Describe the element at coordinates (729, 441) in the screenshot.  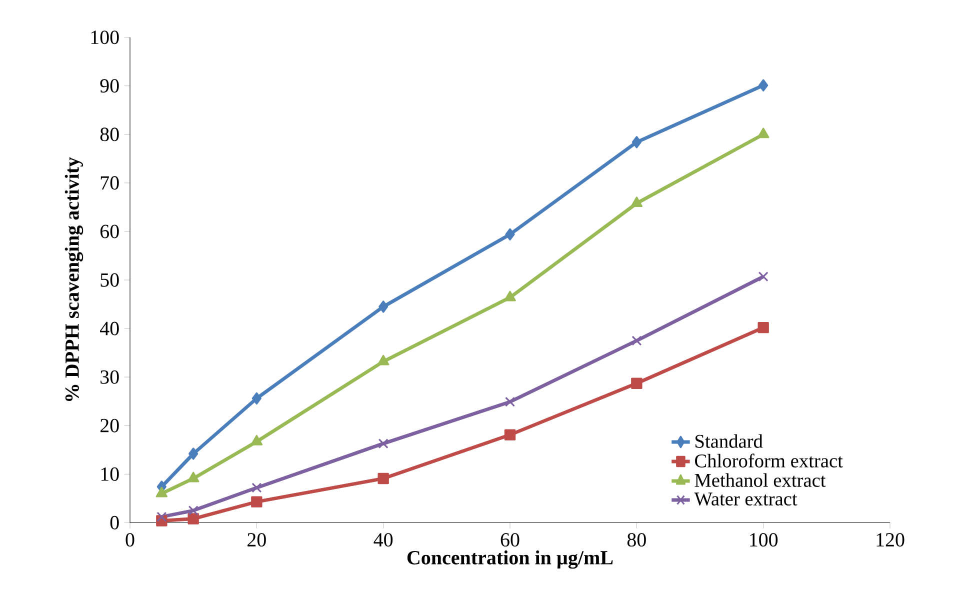
I see `legend-label: Standard` at that location.